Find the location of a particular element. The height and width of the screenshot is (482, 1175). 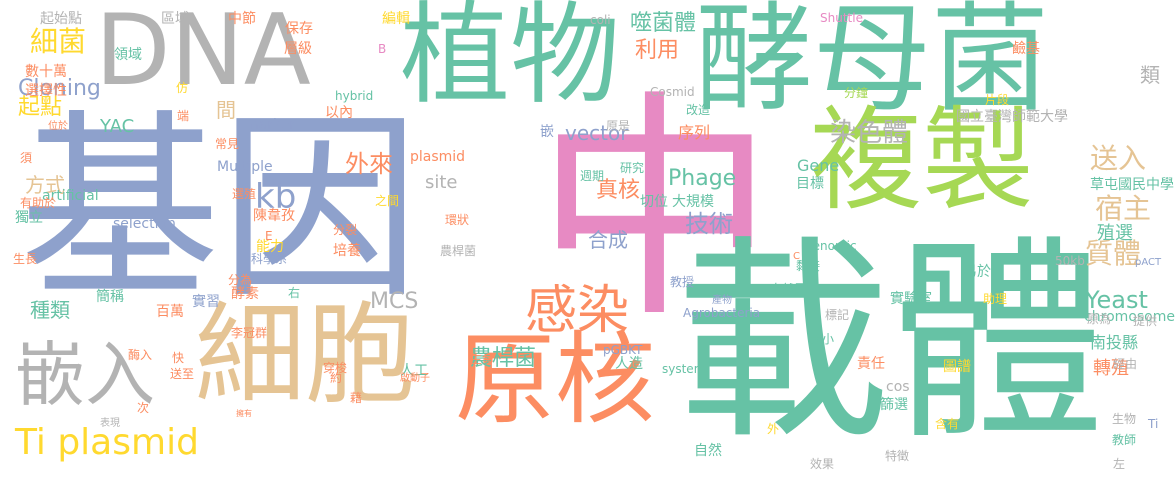

word: 感染 is located at coordinates (577, 311).